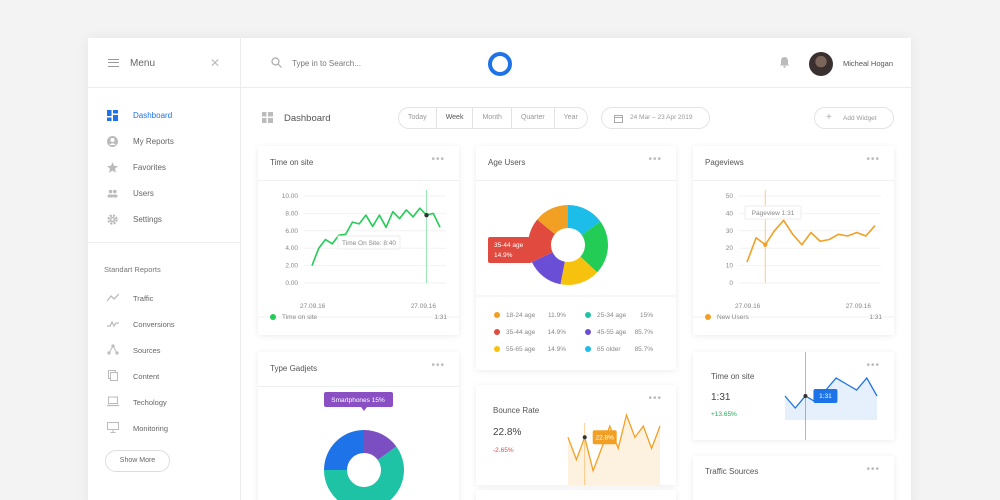 This screenshot has width=1000, height=500. I want to click on sidebar-item-users: Users, so click(164, 199).